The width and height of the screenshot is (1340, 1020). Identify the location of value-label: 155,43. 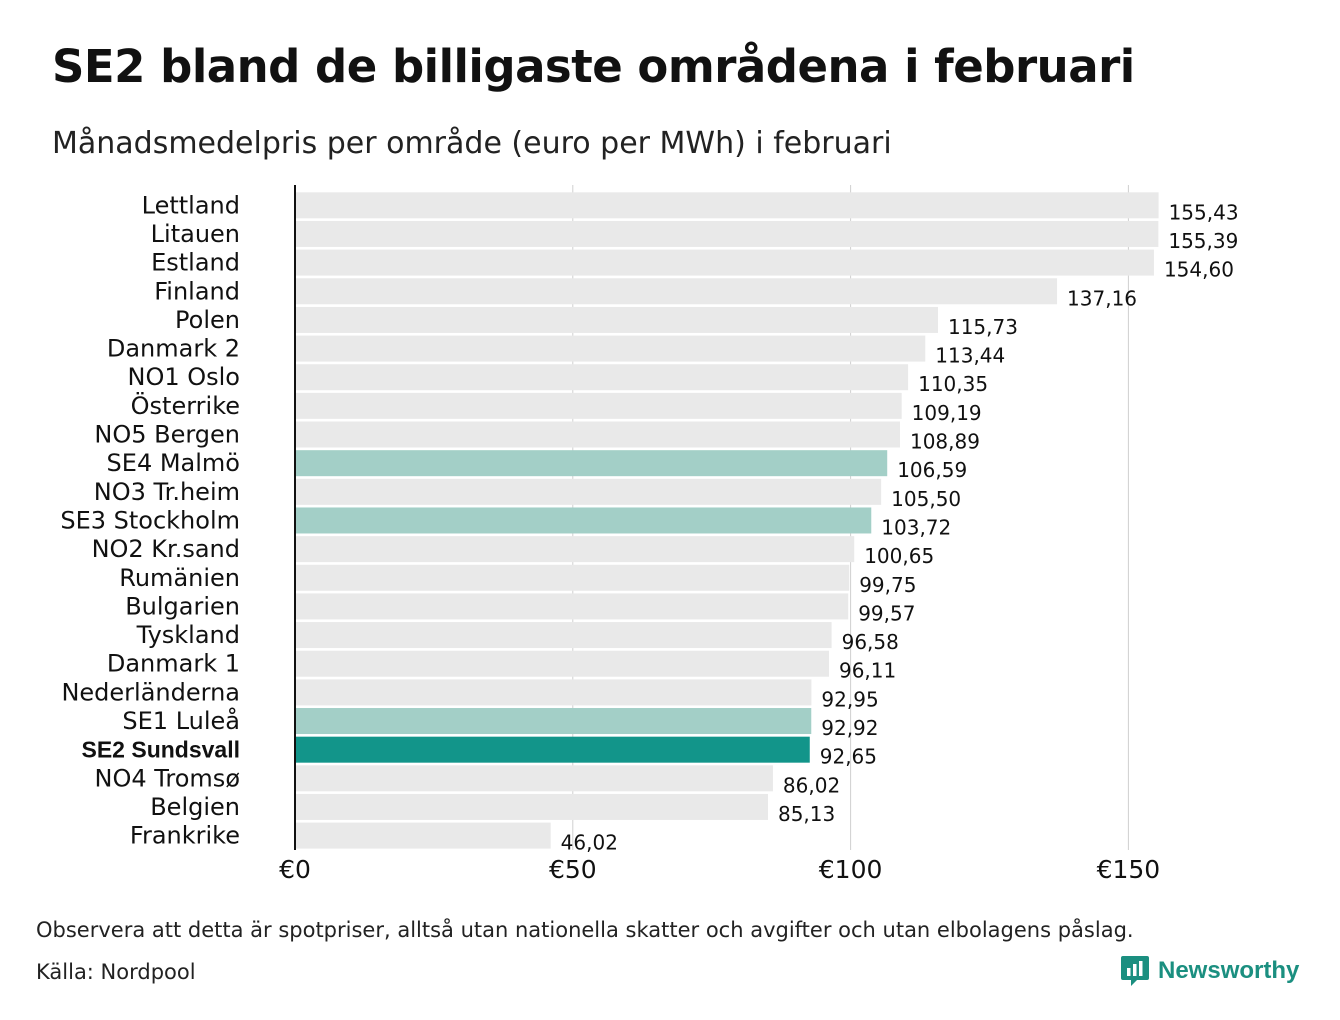
(1204, 212).